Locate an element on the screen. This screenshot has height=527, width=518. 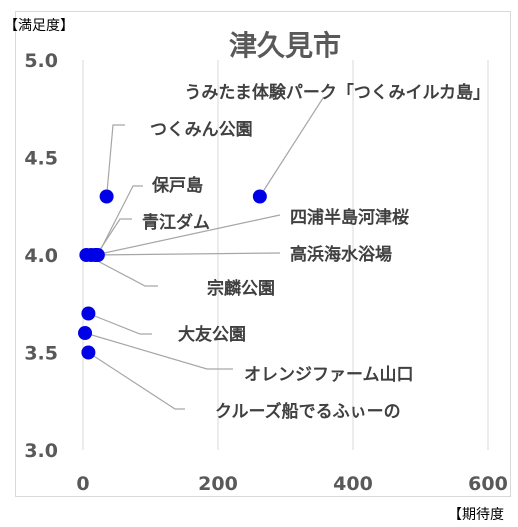
point-label: 青江ダム is located at coordinates (176, 222).